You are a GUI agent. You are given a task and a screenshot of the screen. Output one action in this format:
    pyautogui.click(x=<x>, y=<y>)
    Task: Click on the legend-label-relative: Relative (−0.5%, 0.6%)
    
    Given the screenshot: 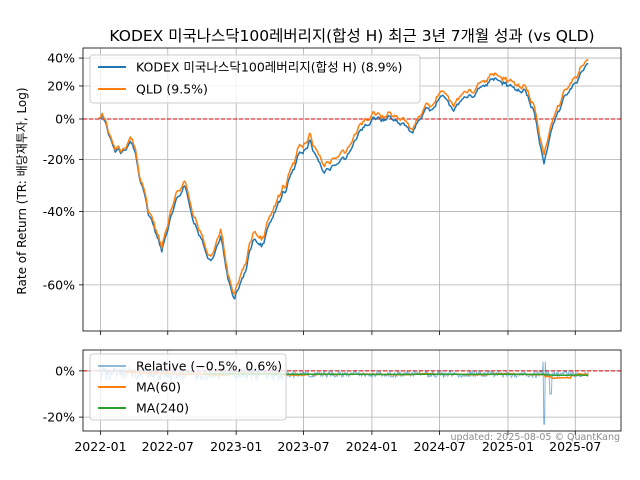 What is the action you would take?
    pyautogui.click(x=209, y=366)
    